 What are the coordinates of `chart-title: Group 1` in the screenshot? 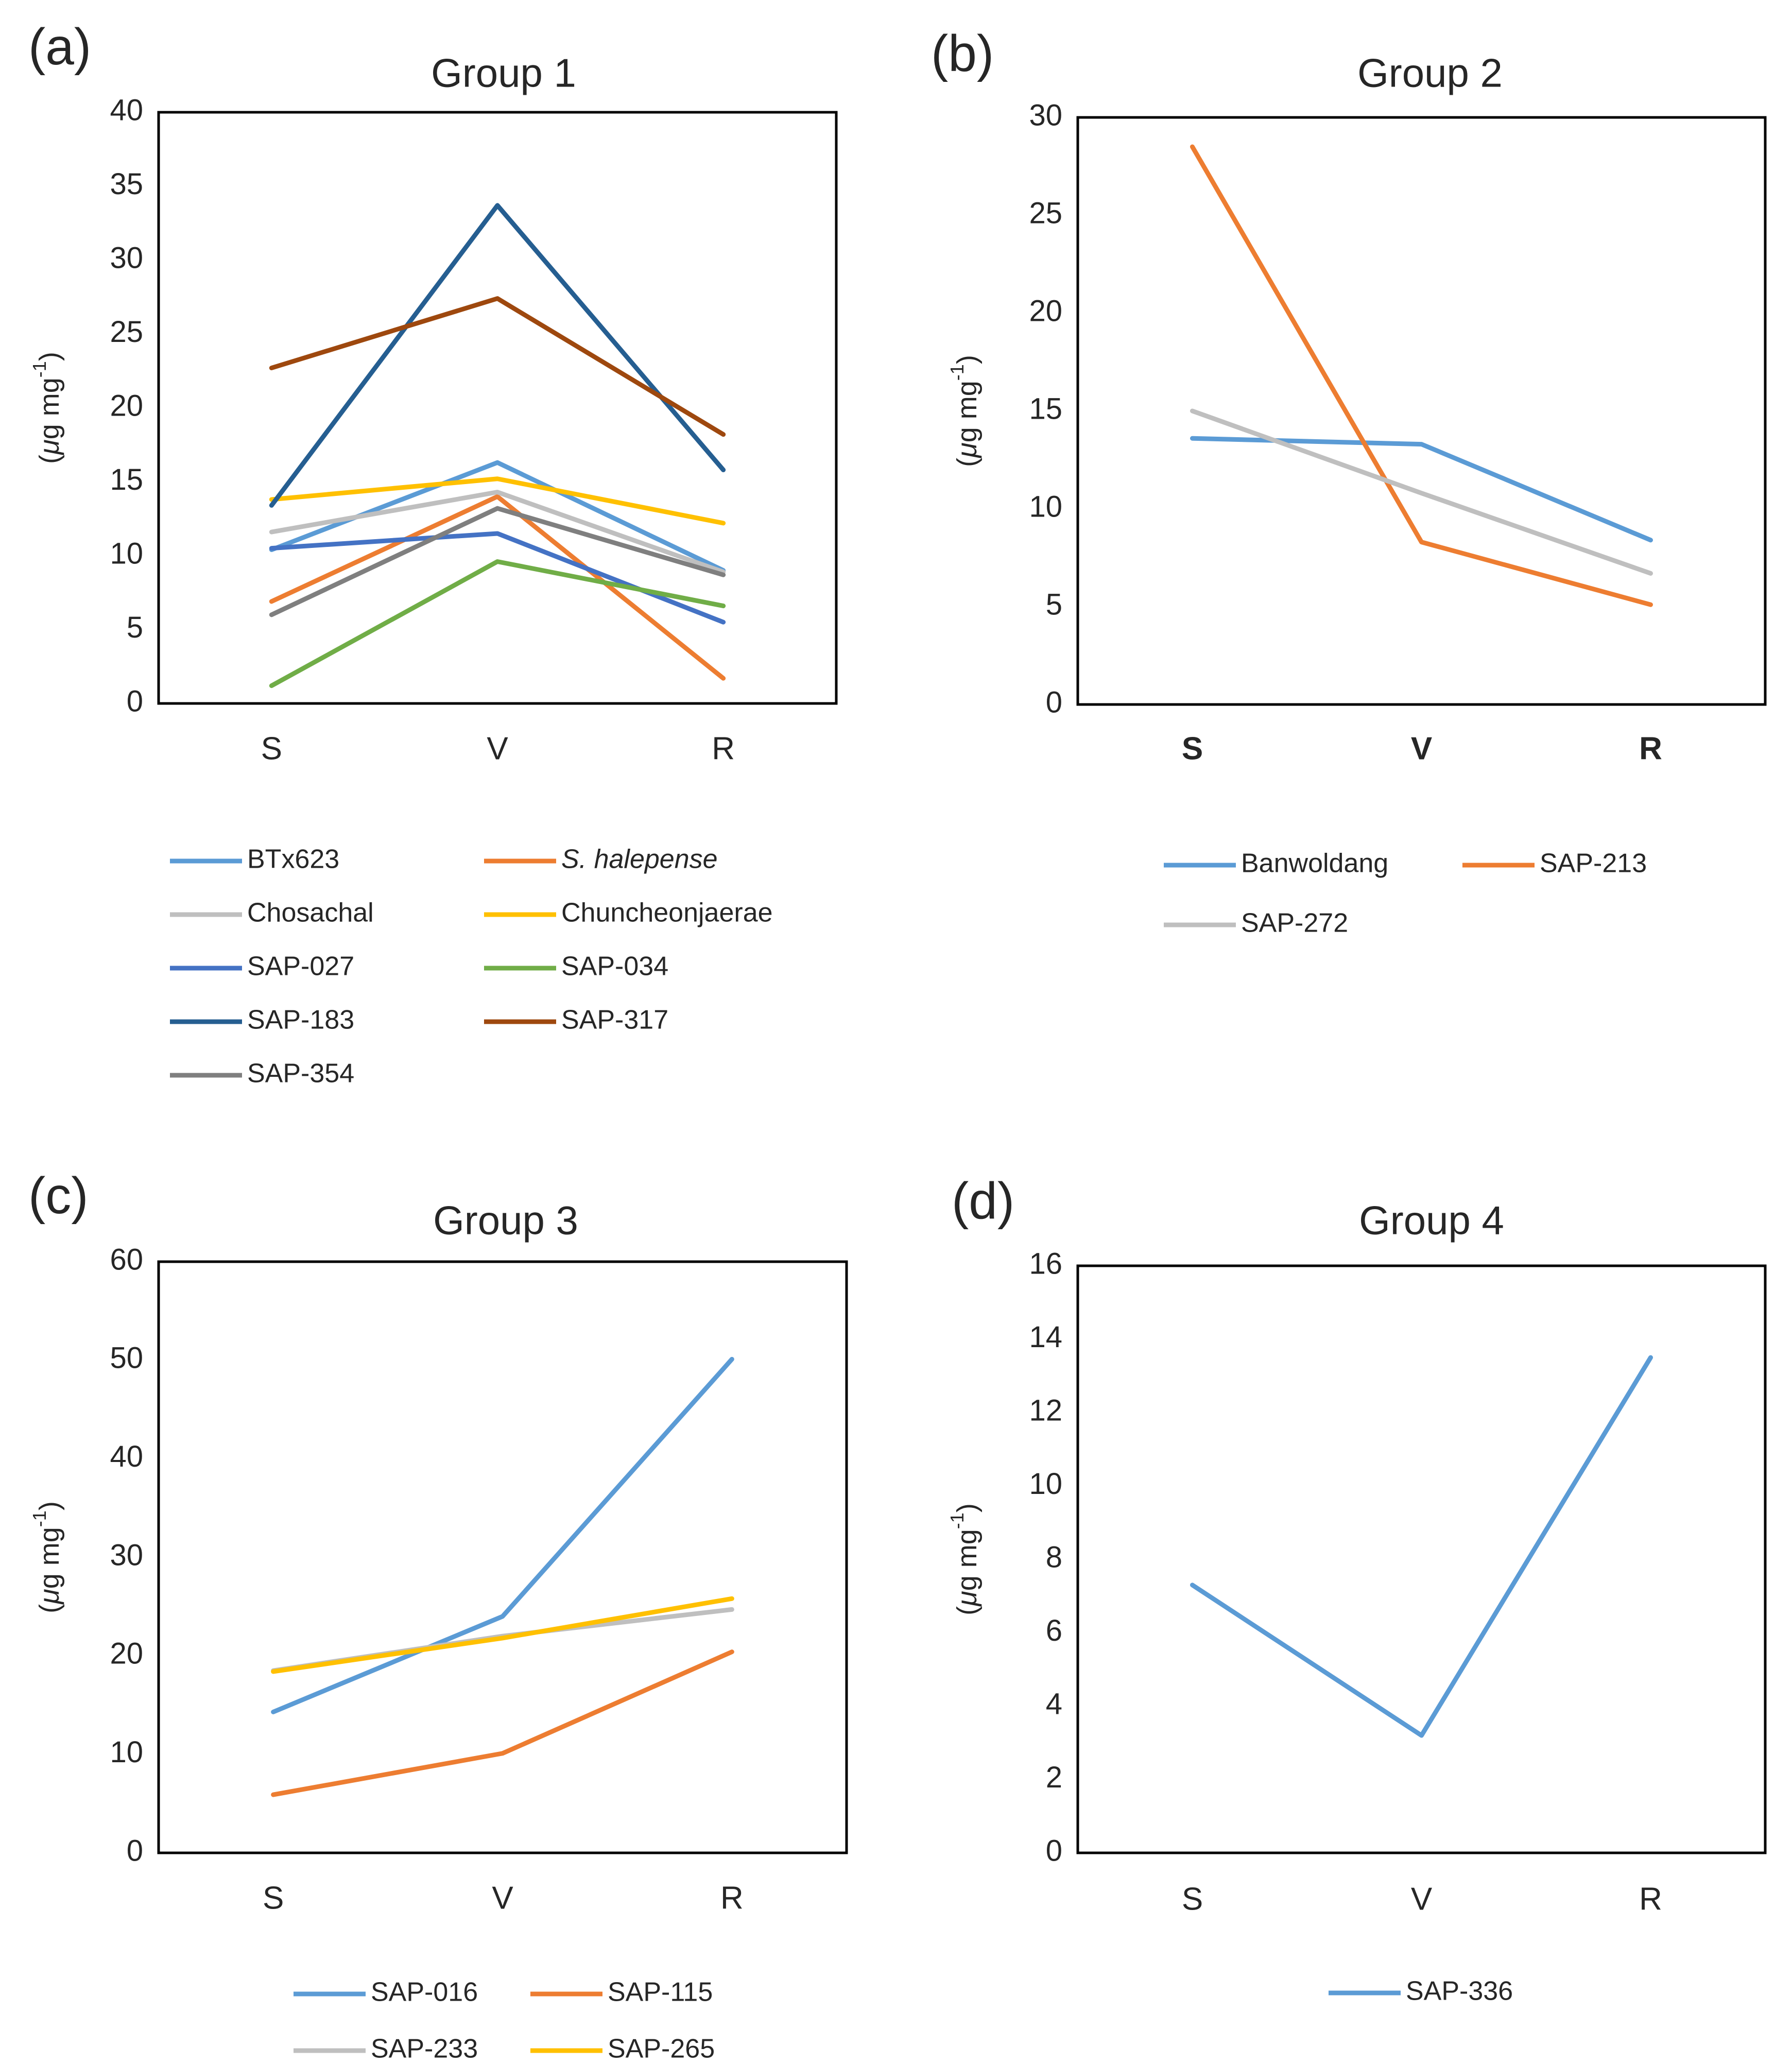 It's located at (503, 73).